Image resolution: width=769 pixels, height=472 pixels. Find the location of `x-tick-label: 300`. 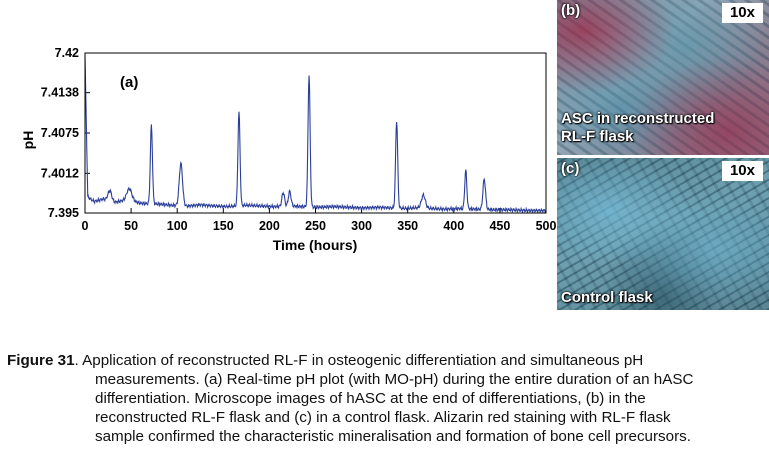

x-tick-label: 300 is located at coordinates (361, 226).